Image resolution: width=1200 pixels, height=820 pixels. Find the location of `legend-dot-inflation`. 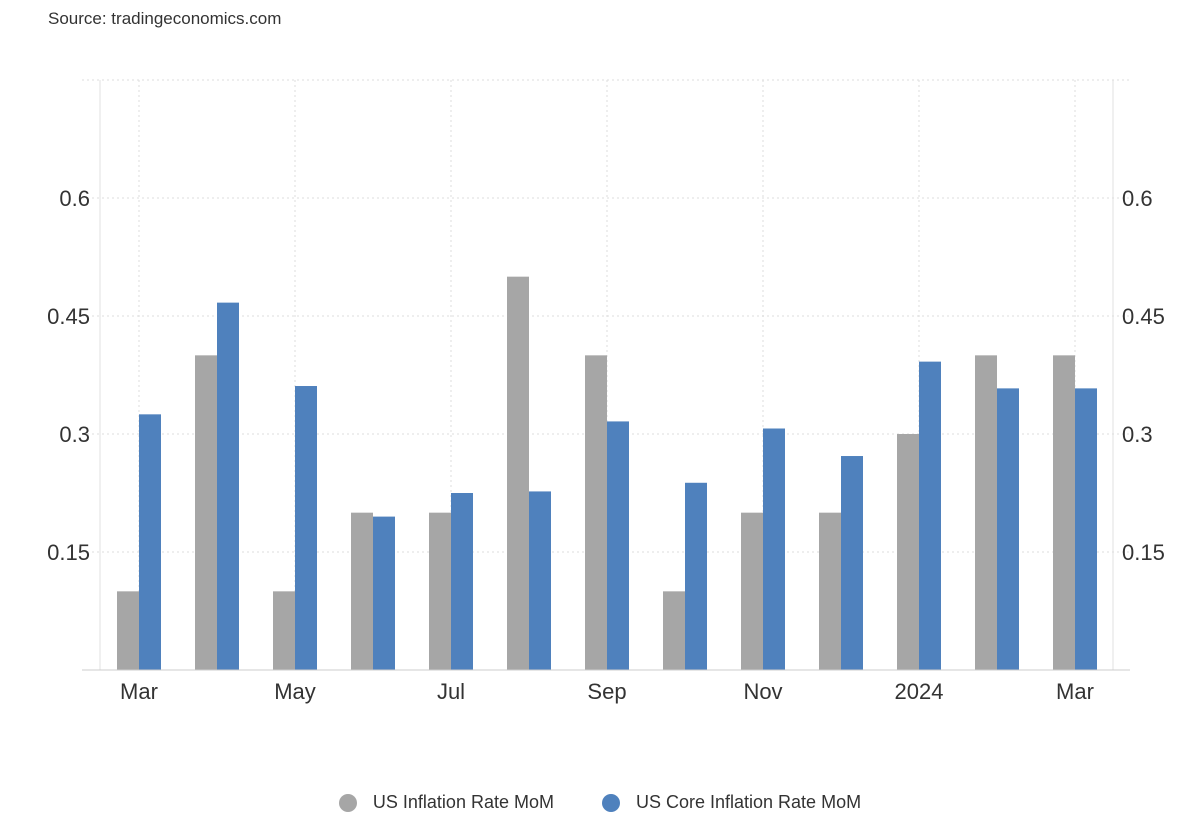

legend-dot-inflation is located at coordinates (347, 802).